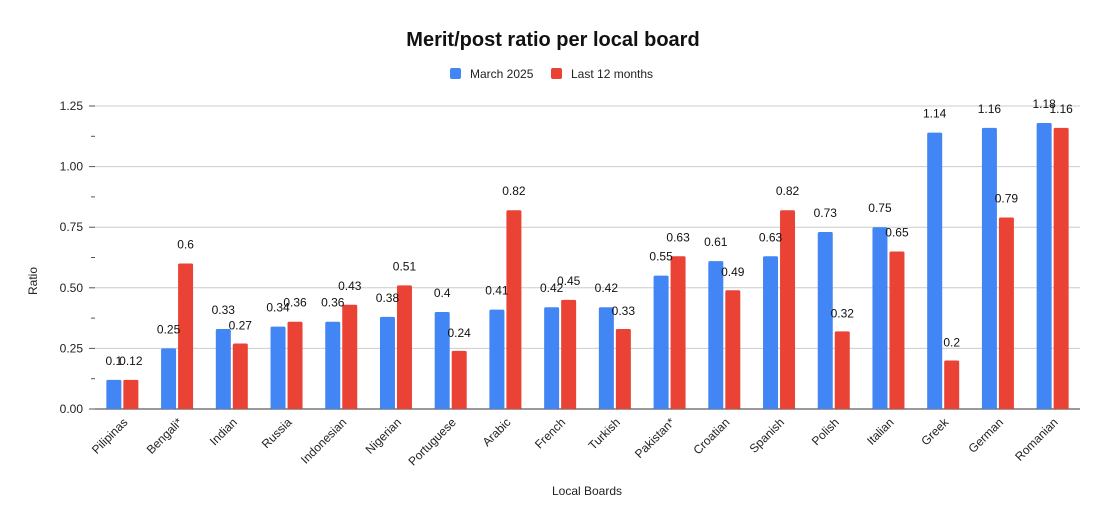 The height and width of the screenshot is (529, 1107). I want to click on legend-swatch-march-2025, so click(455, 73).